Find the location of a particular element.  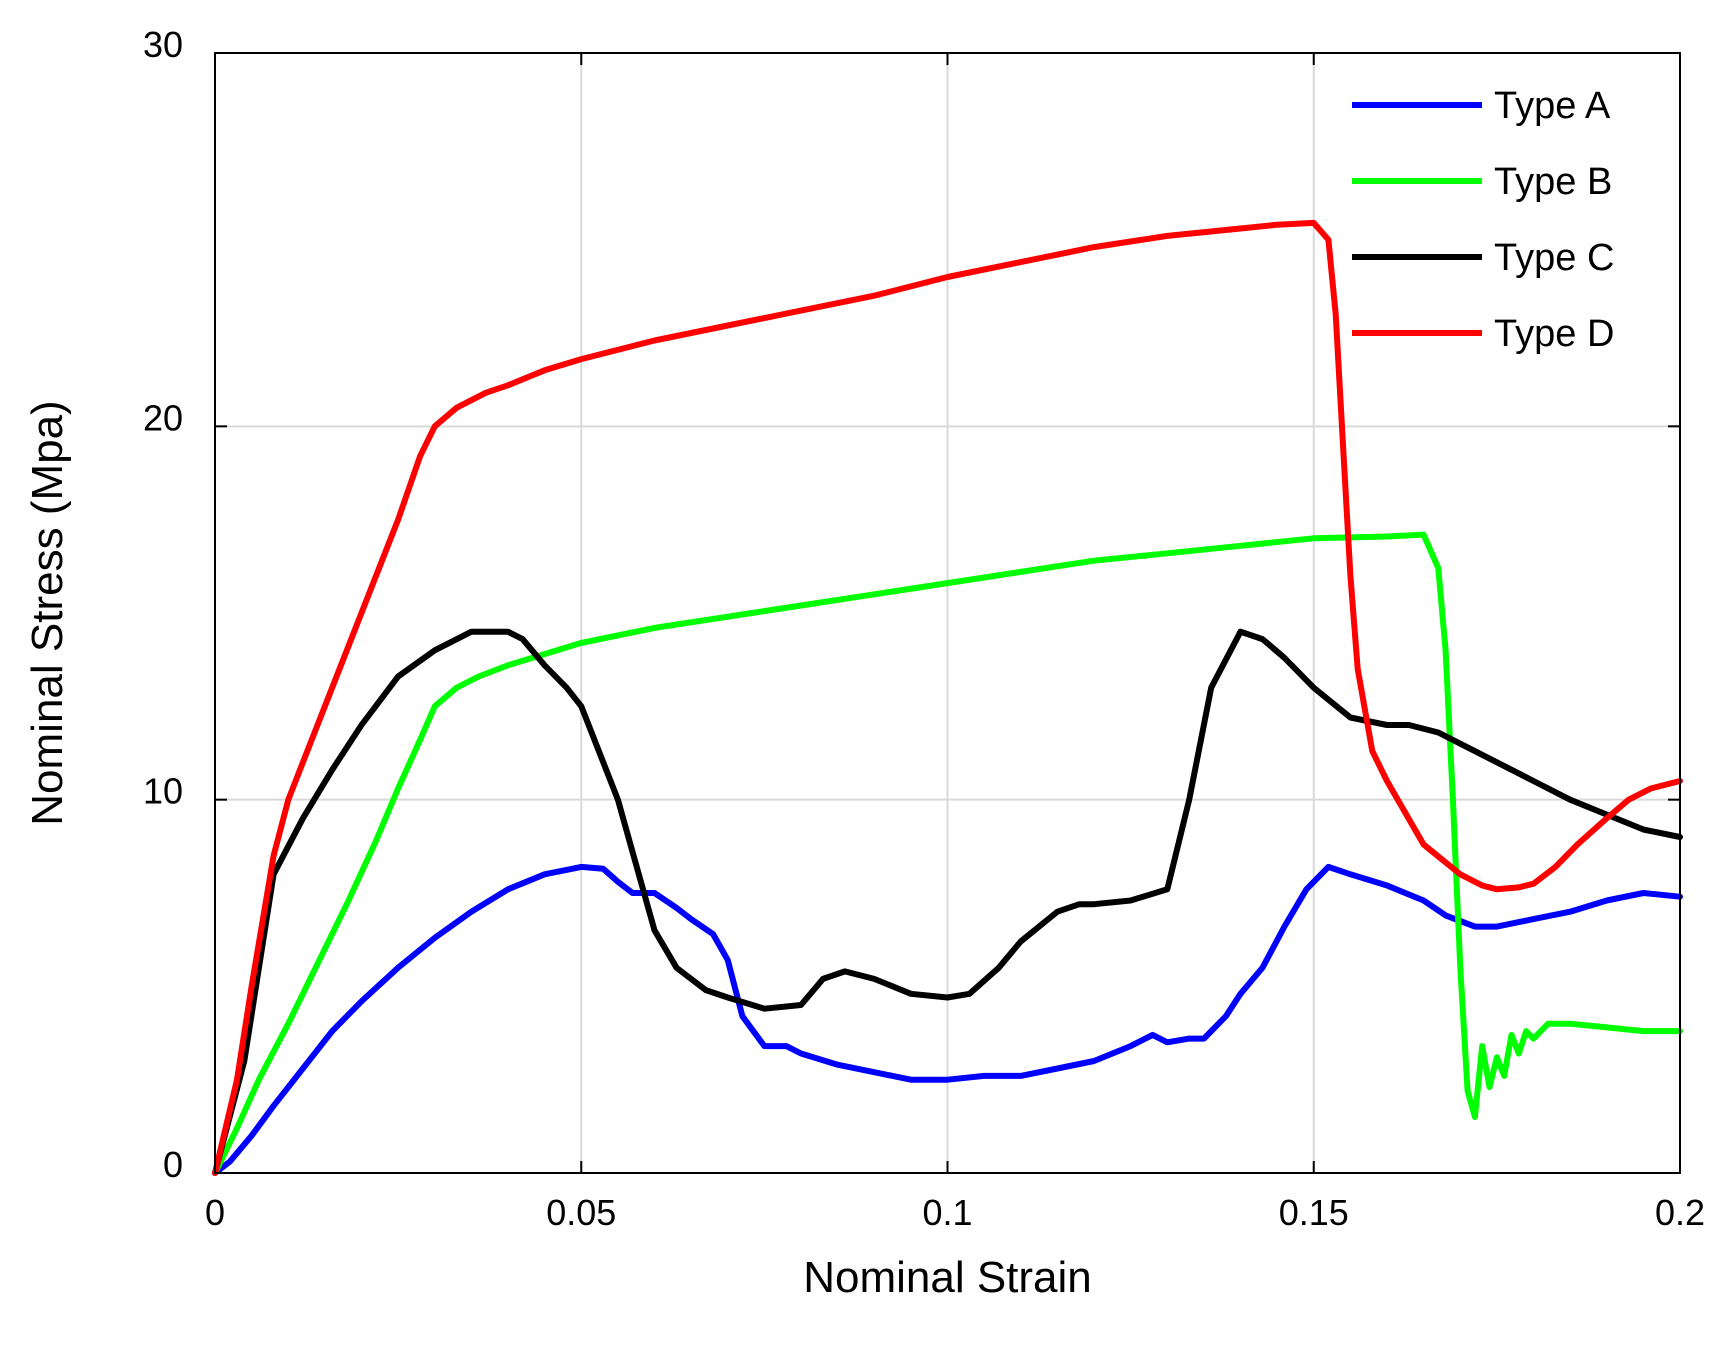

legend-label-type-a: Type A is located at coordinates (1552, 106).